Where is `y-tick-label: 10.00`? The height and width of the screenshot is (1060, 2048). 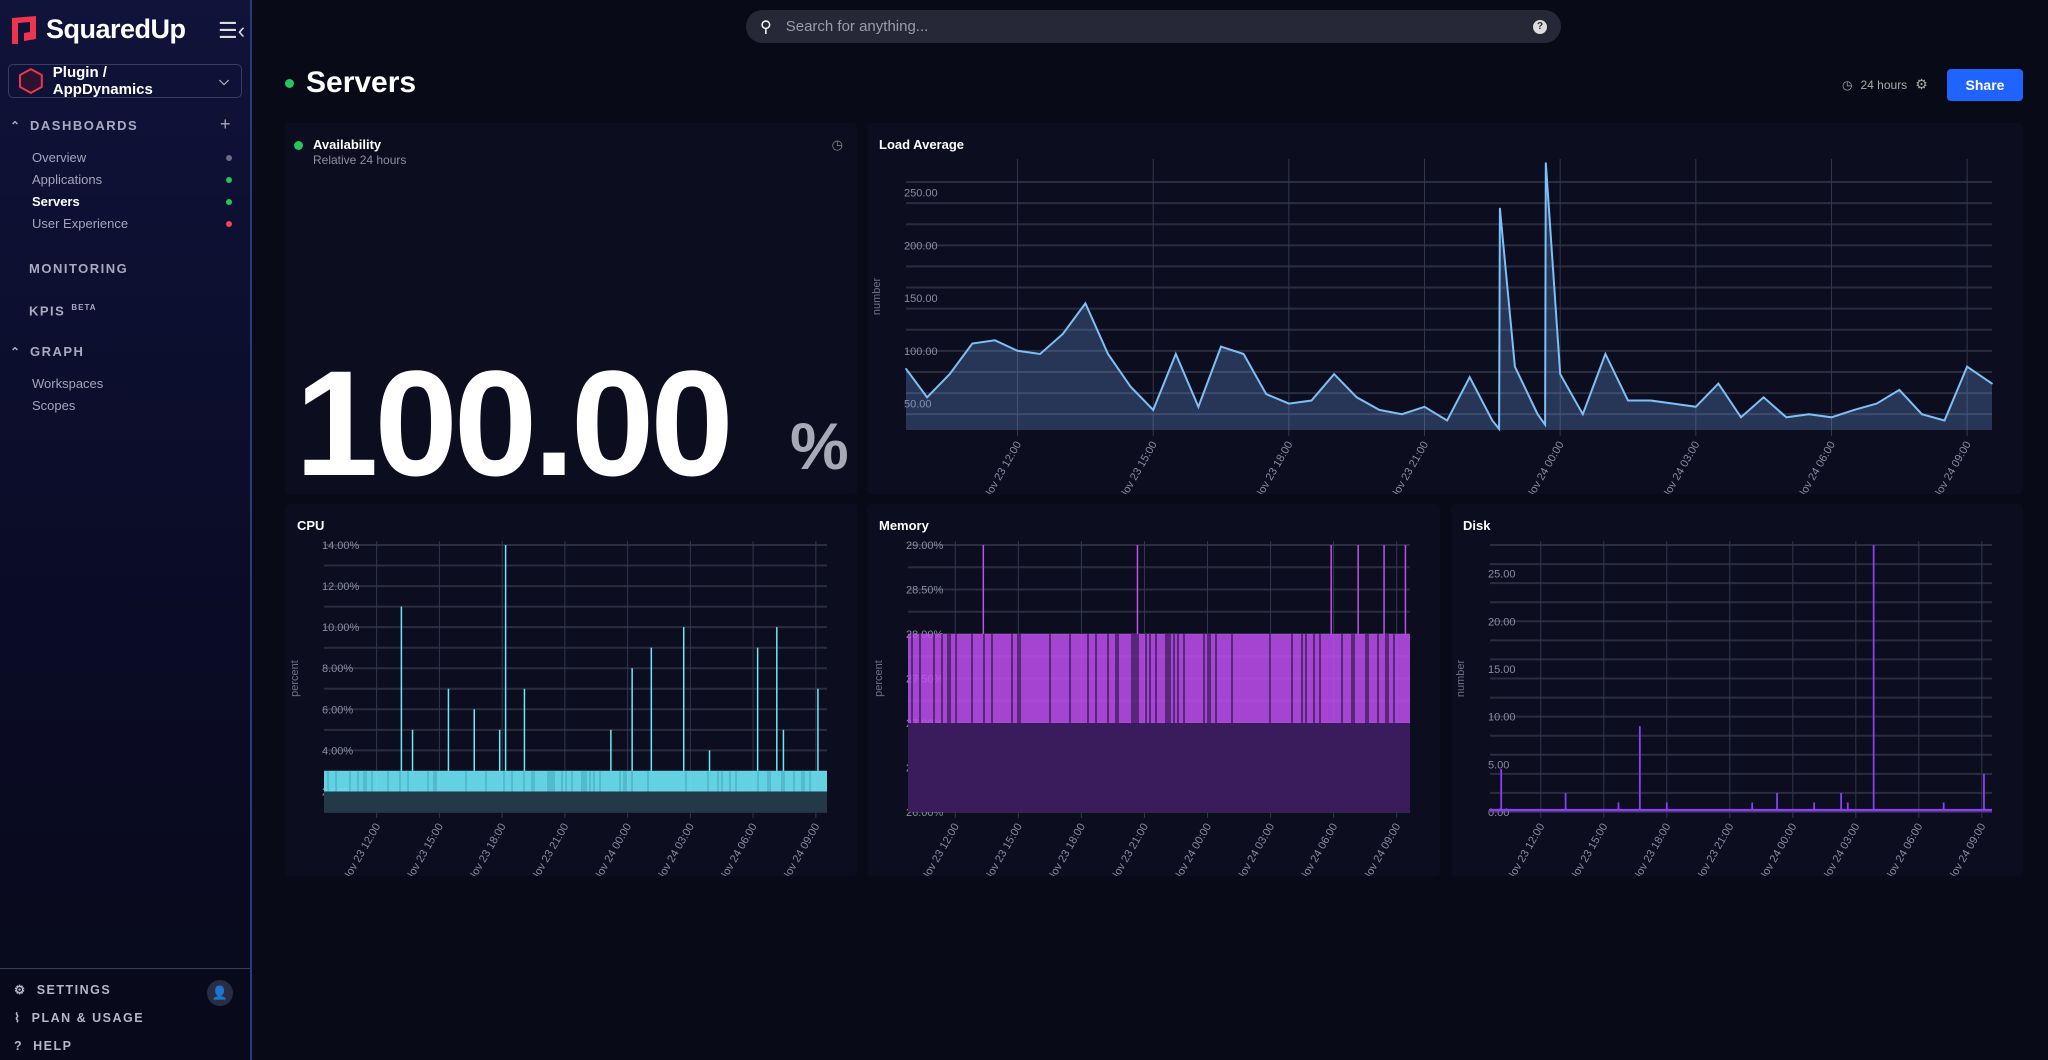 y-tick-label: 10.00 is located at coordinates (1502, 718).